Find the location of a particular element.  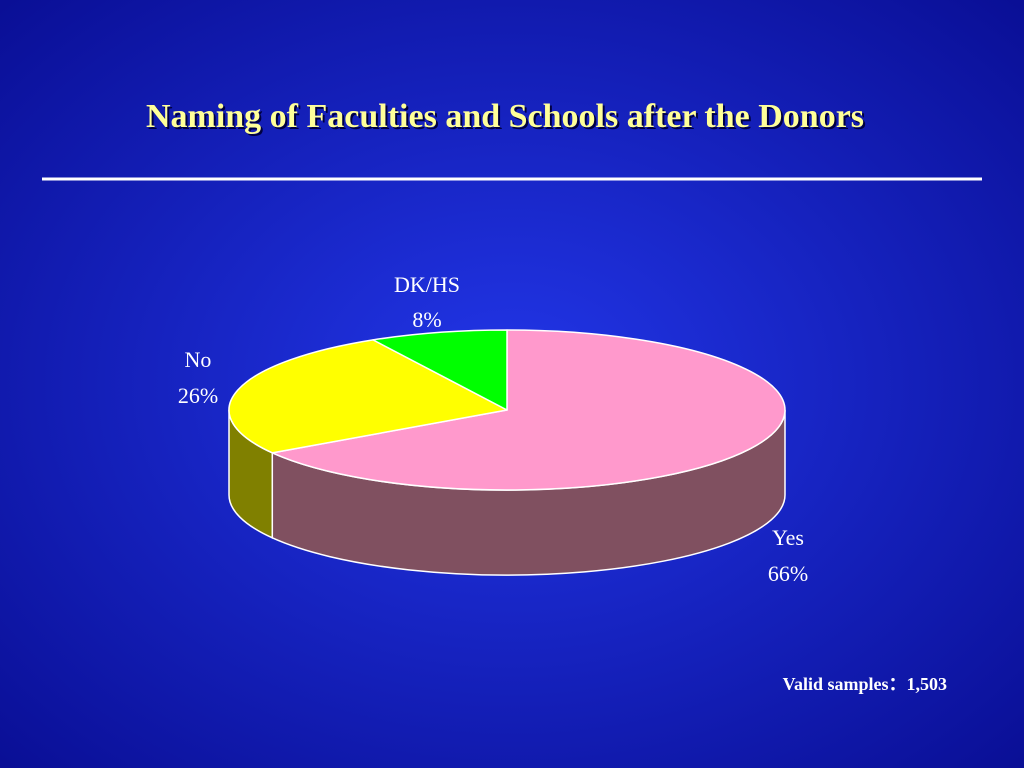

slice-label: DK/HS is located at coordinates (427, 284).